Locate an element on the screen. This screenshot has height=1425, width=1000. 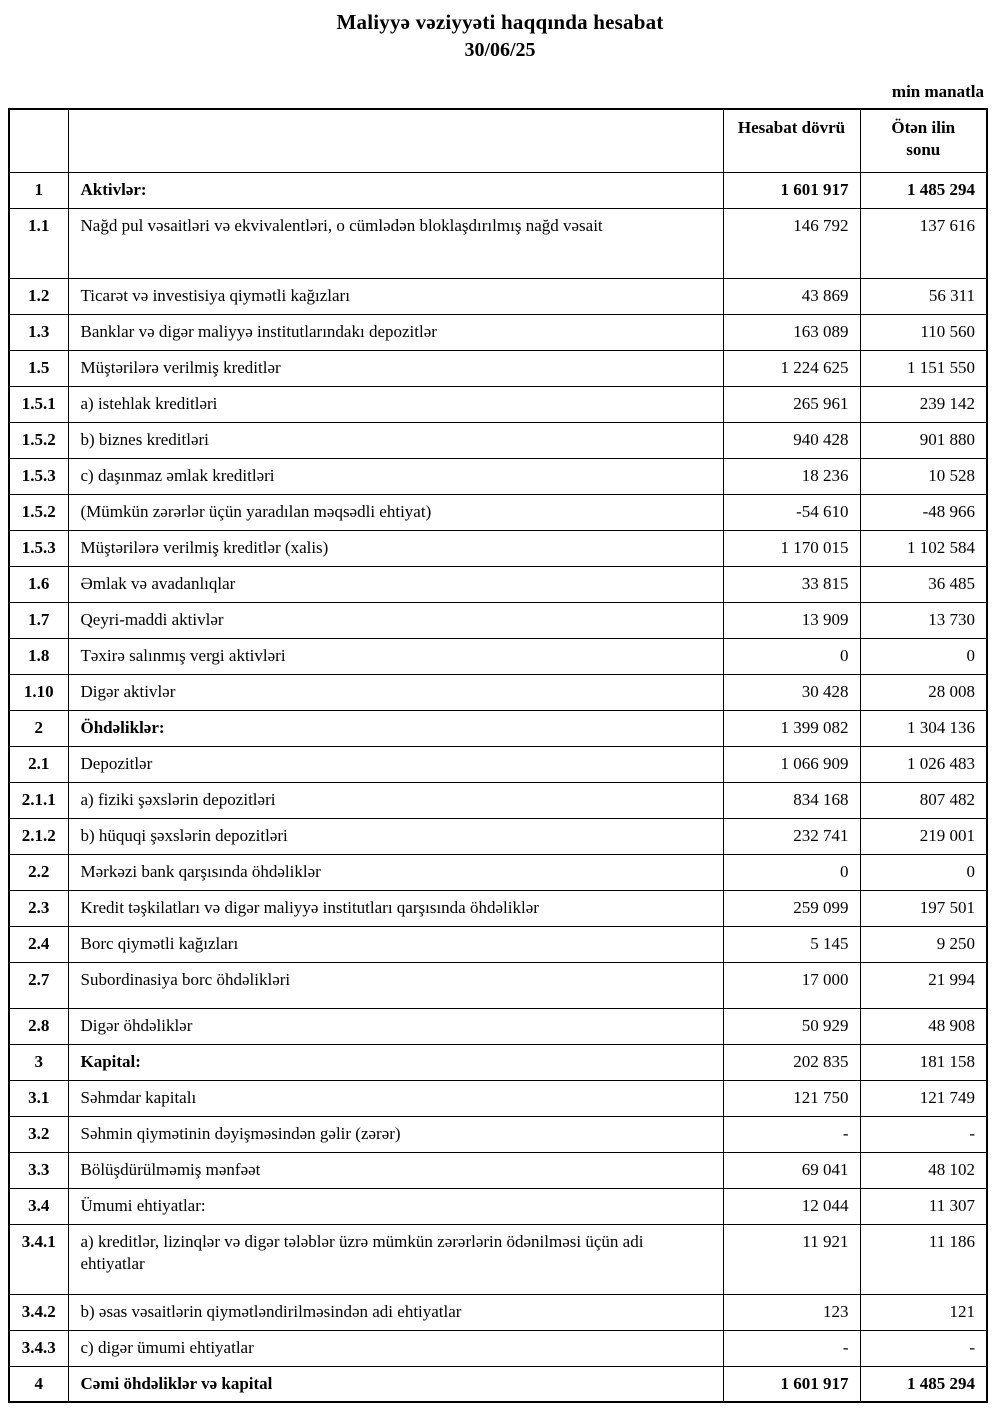
table-row: 1.7 Qeyri-maddi aktivlər 13 909 13 730 is located at coordinates (498, 620).